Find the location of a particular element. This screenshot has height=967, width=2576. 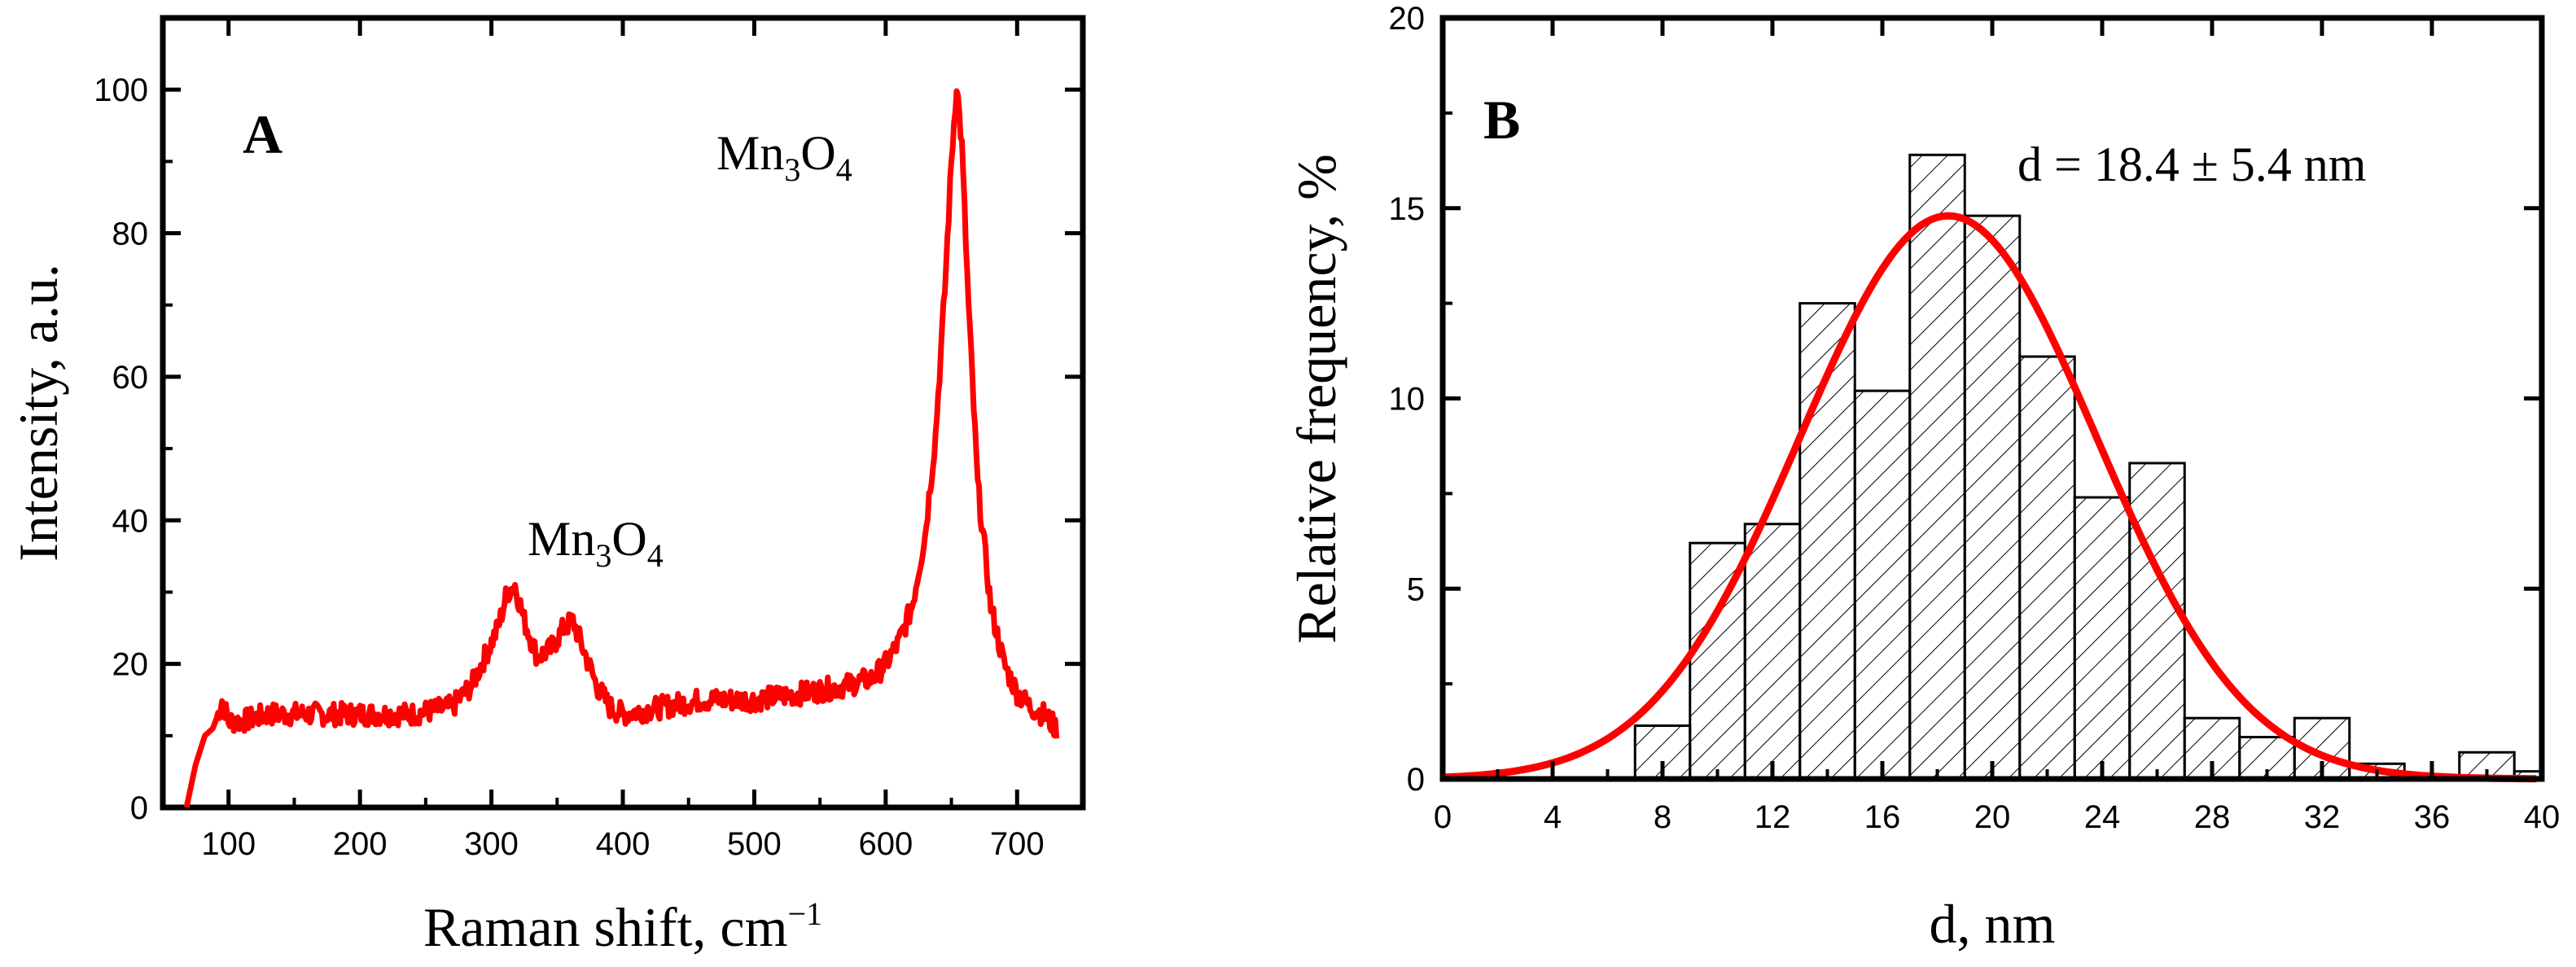

a-x-tick-label: 700 is located at coordinates (1017, 844).